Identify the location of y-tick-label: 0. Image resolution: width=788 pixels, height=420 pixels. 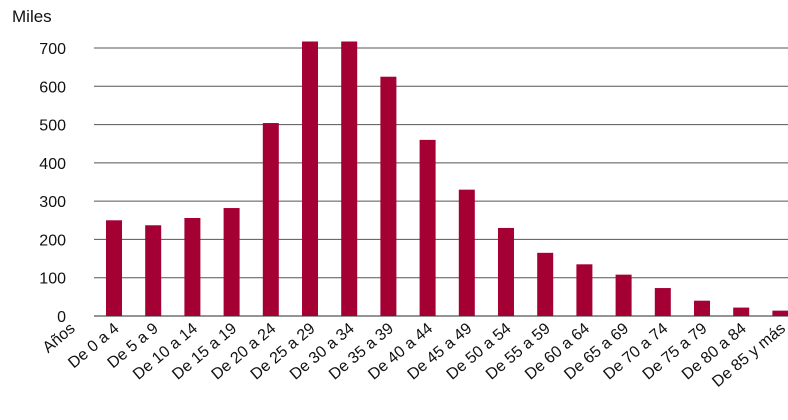
(61, 317).